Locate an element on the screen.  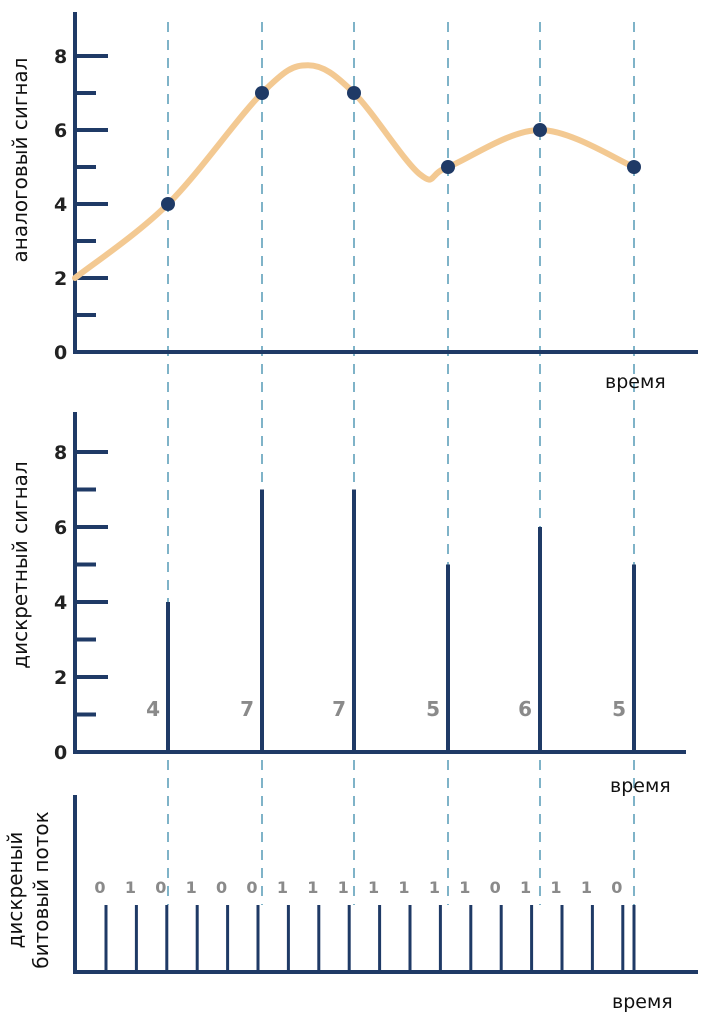
bit-label-12: 1 is located at coordinates (434, 887).